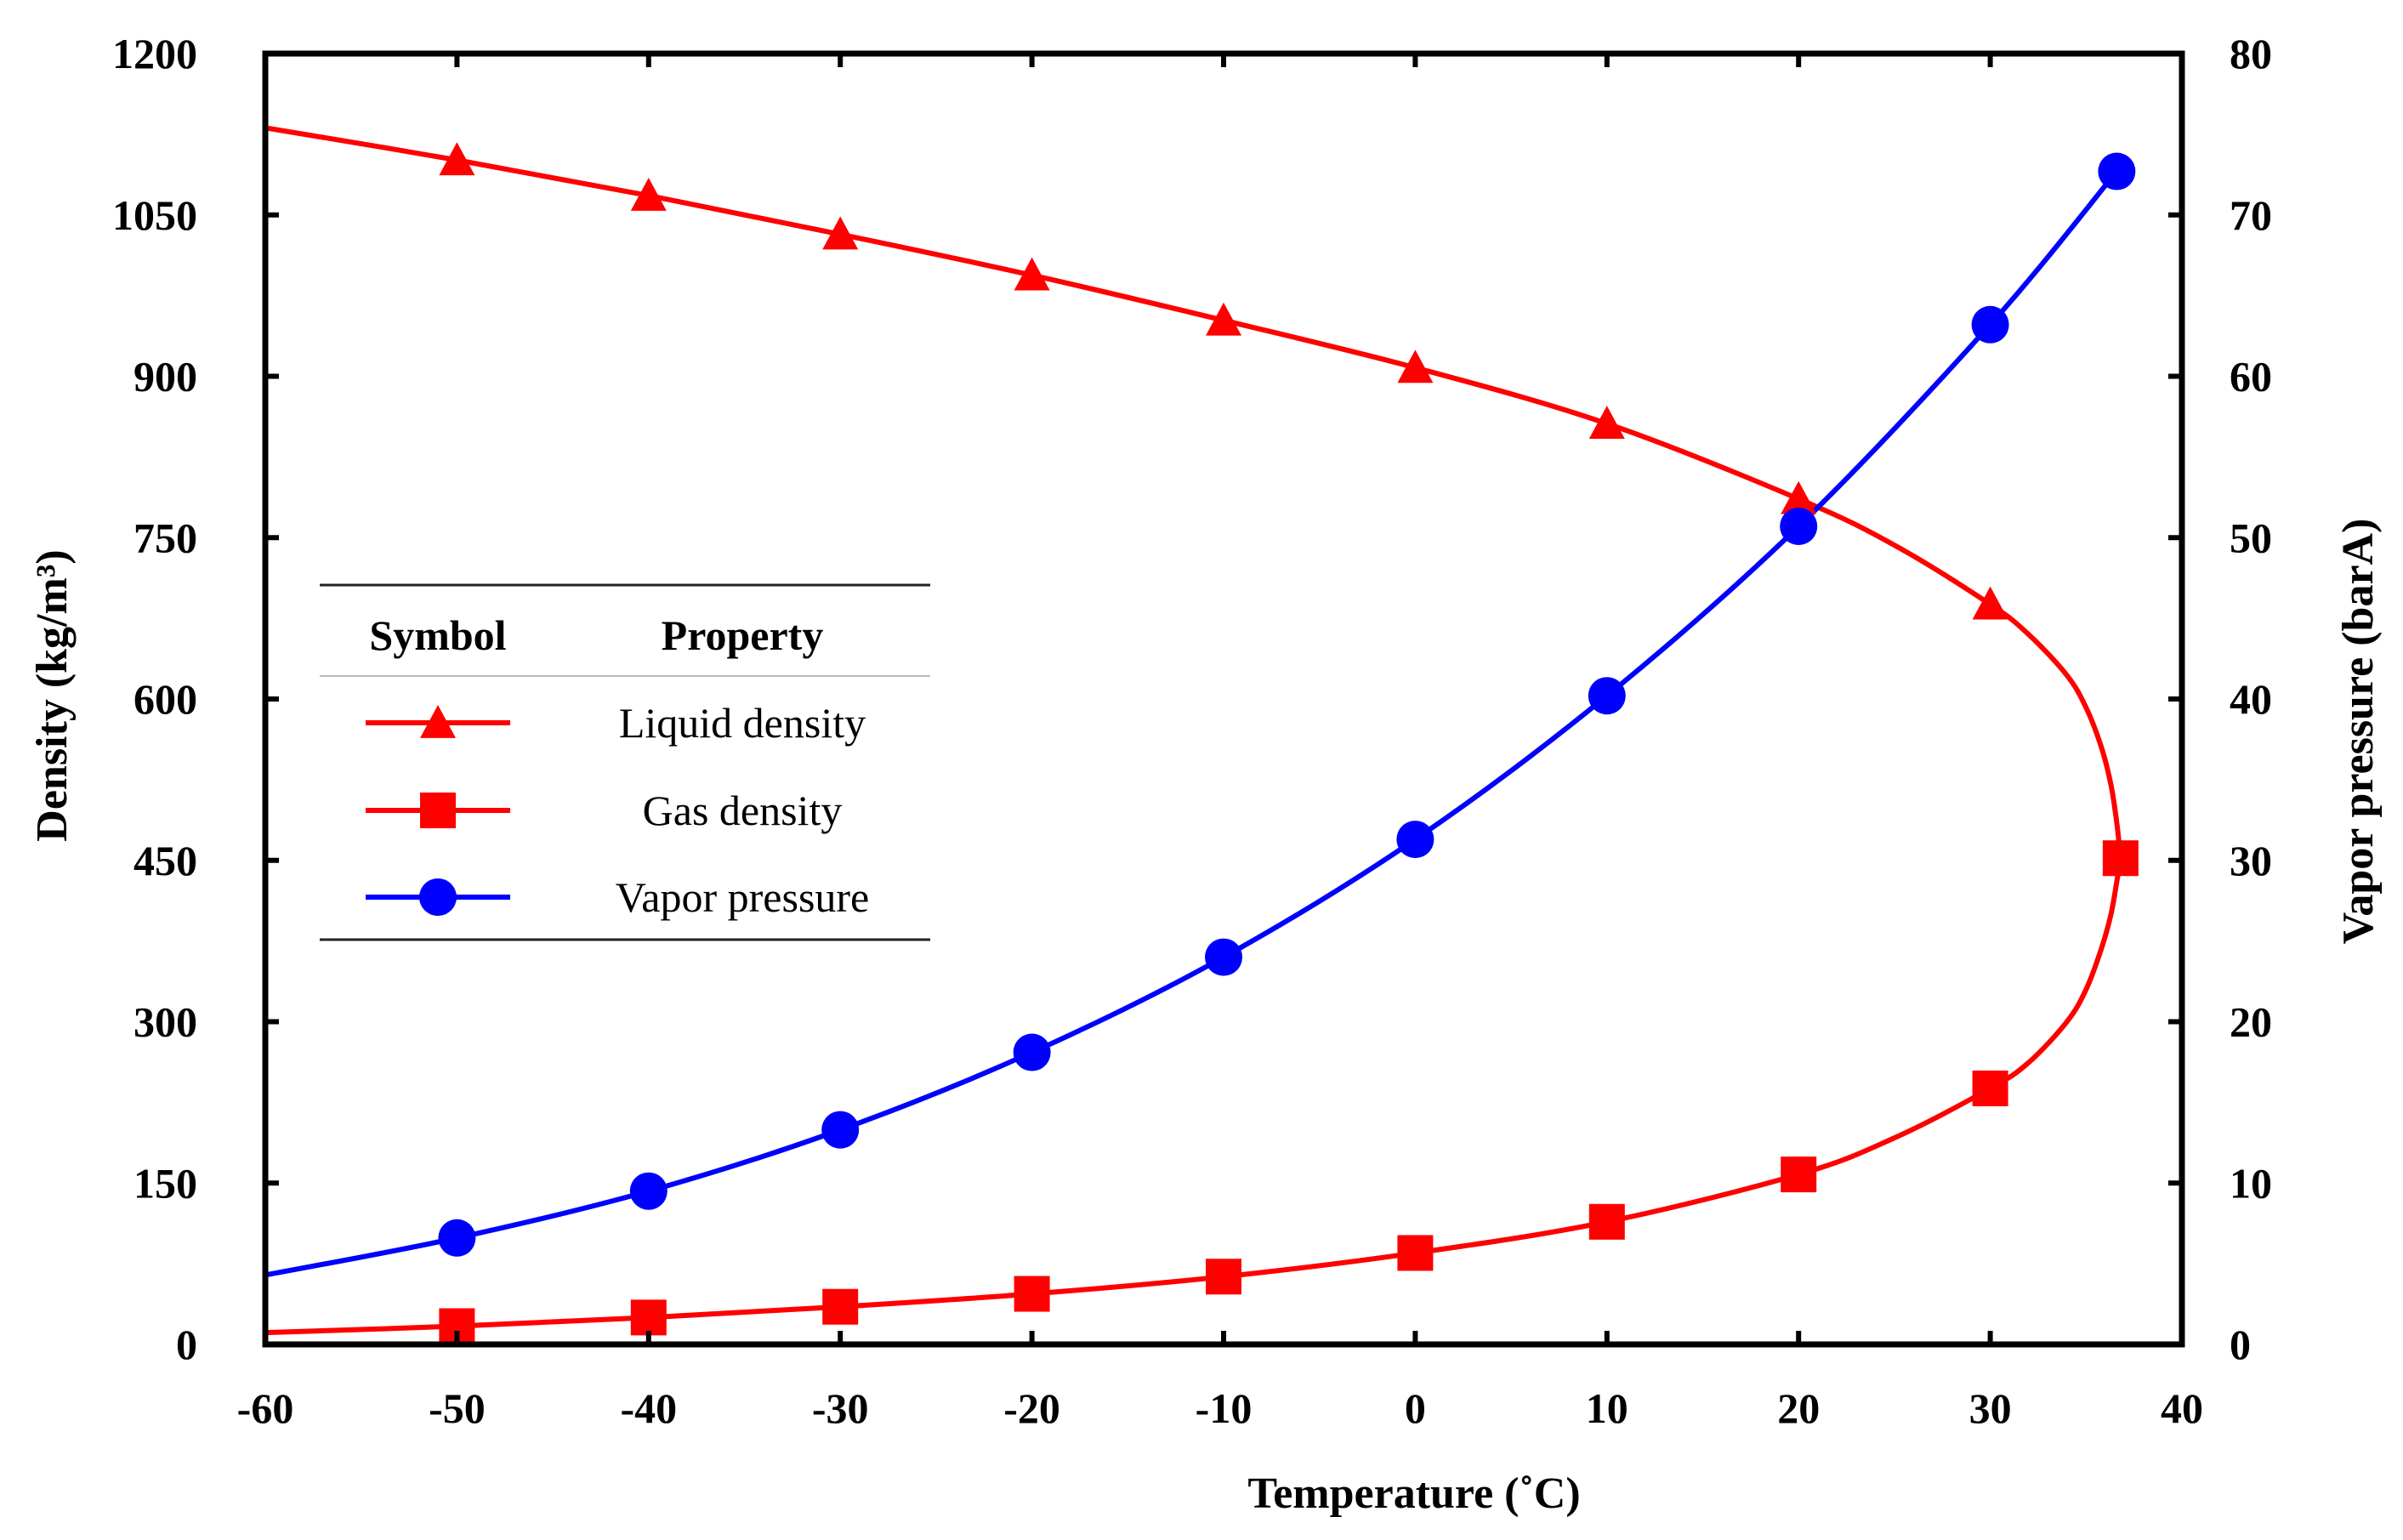 This screenshot has width=2403, height=1540. What do you see at coordinates (2358, 732) in the screenshot?
I see `y-axis-right-title: Vapor pressure (barA)` at bounding box center [2358, 732].